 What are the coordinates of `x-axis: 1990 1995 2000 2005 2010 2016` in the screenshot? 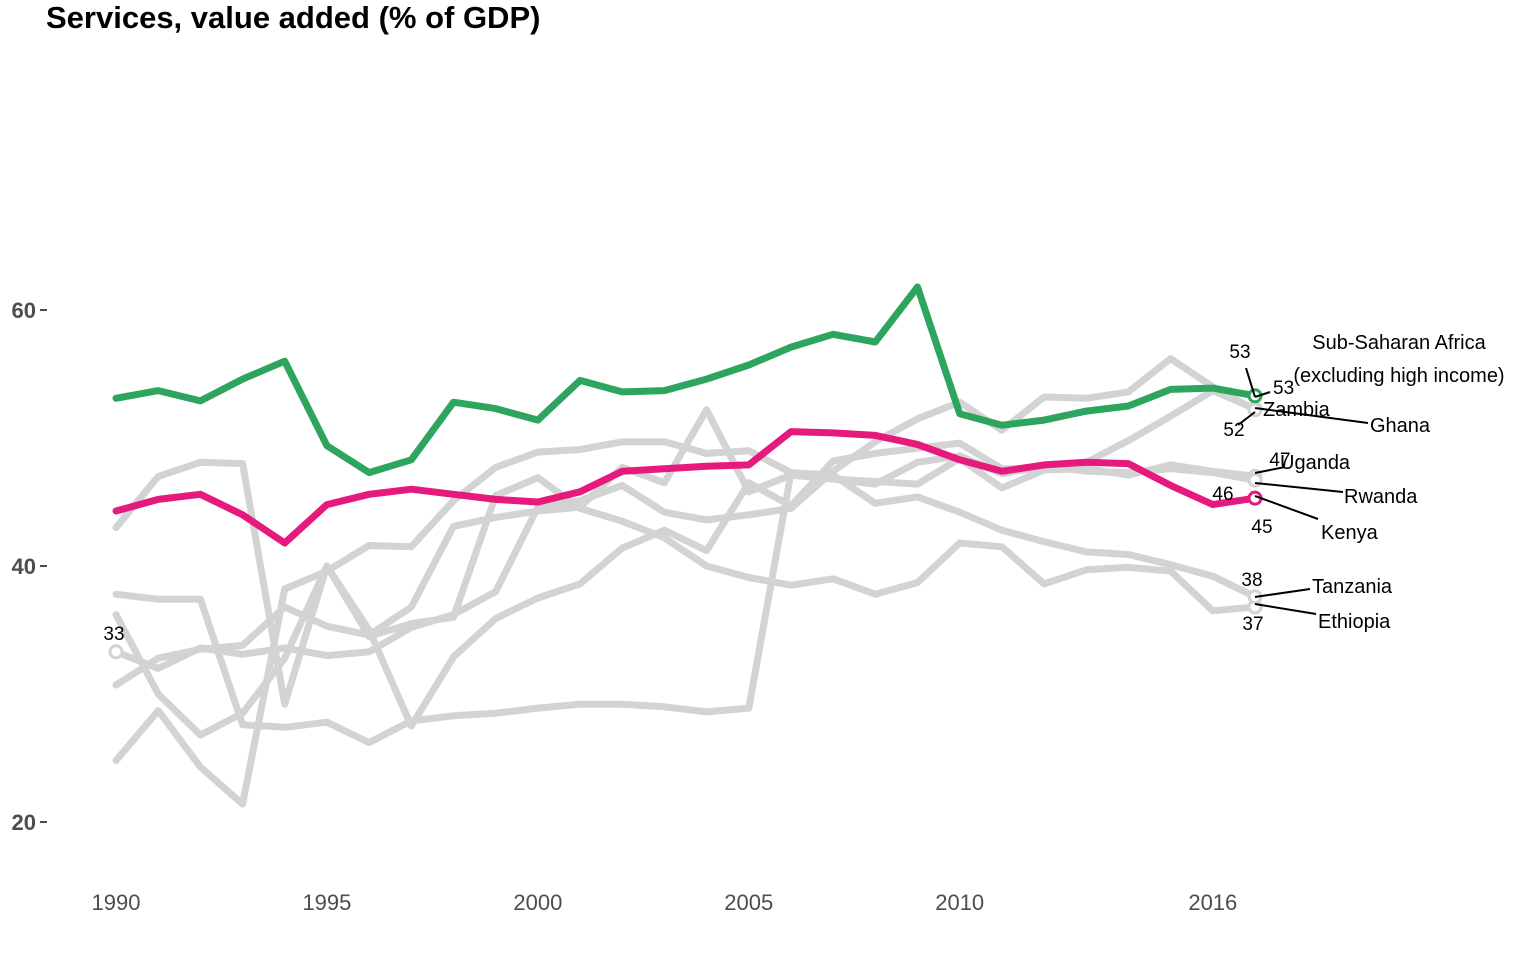 It's located at (665, 902).